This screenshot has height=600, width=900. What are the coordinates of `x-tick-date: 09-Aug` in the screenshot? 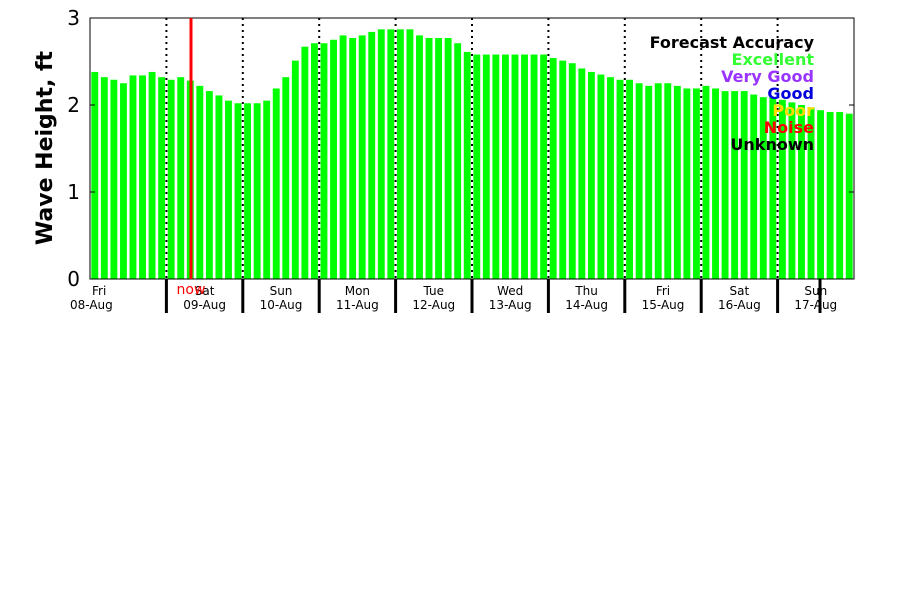 It's located at (204, 305).